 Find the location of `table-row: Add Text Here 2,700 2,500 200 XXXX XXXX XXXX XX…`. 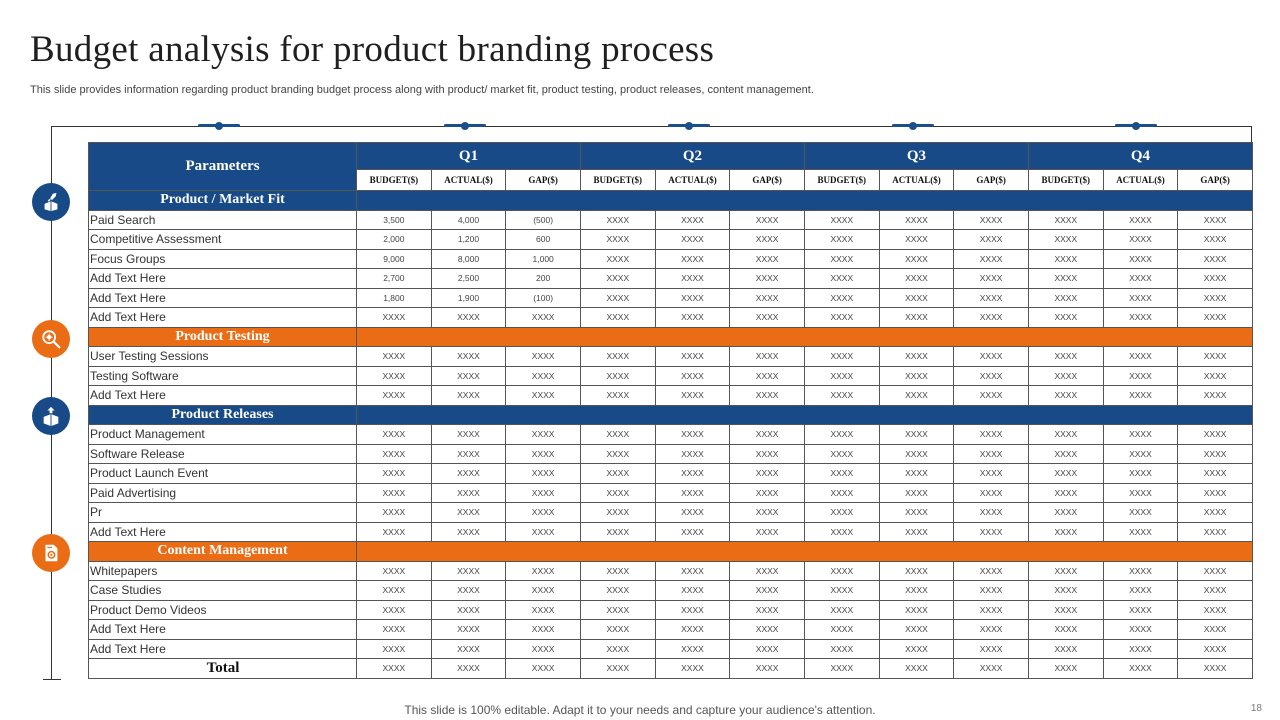

table-row: Add Text Here 2,700 2,500 200 XXXX XXXX XXXX XX… is located at coordinates (670, 278).